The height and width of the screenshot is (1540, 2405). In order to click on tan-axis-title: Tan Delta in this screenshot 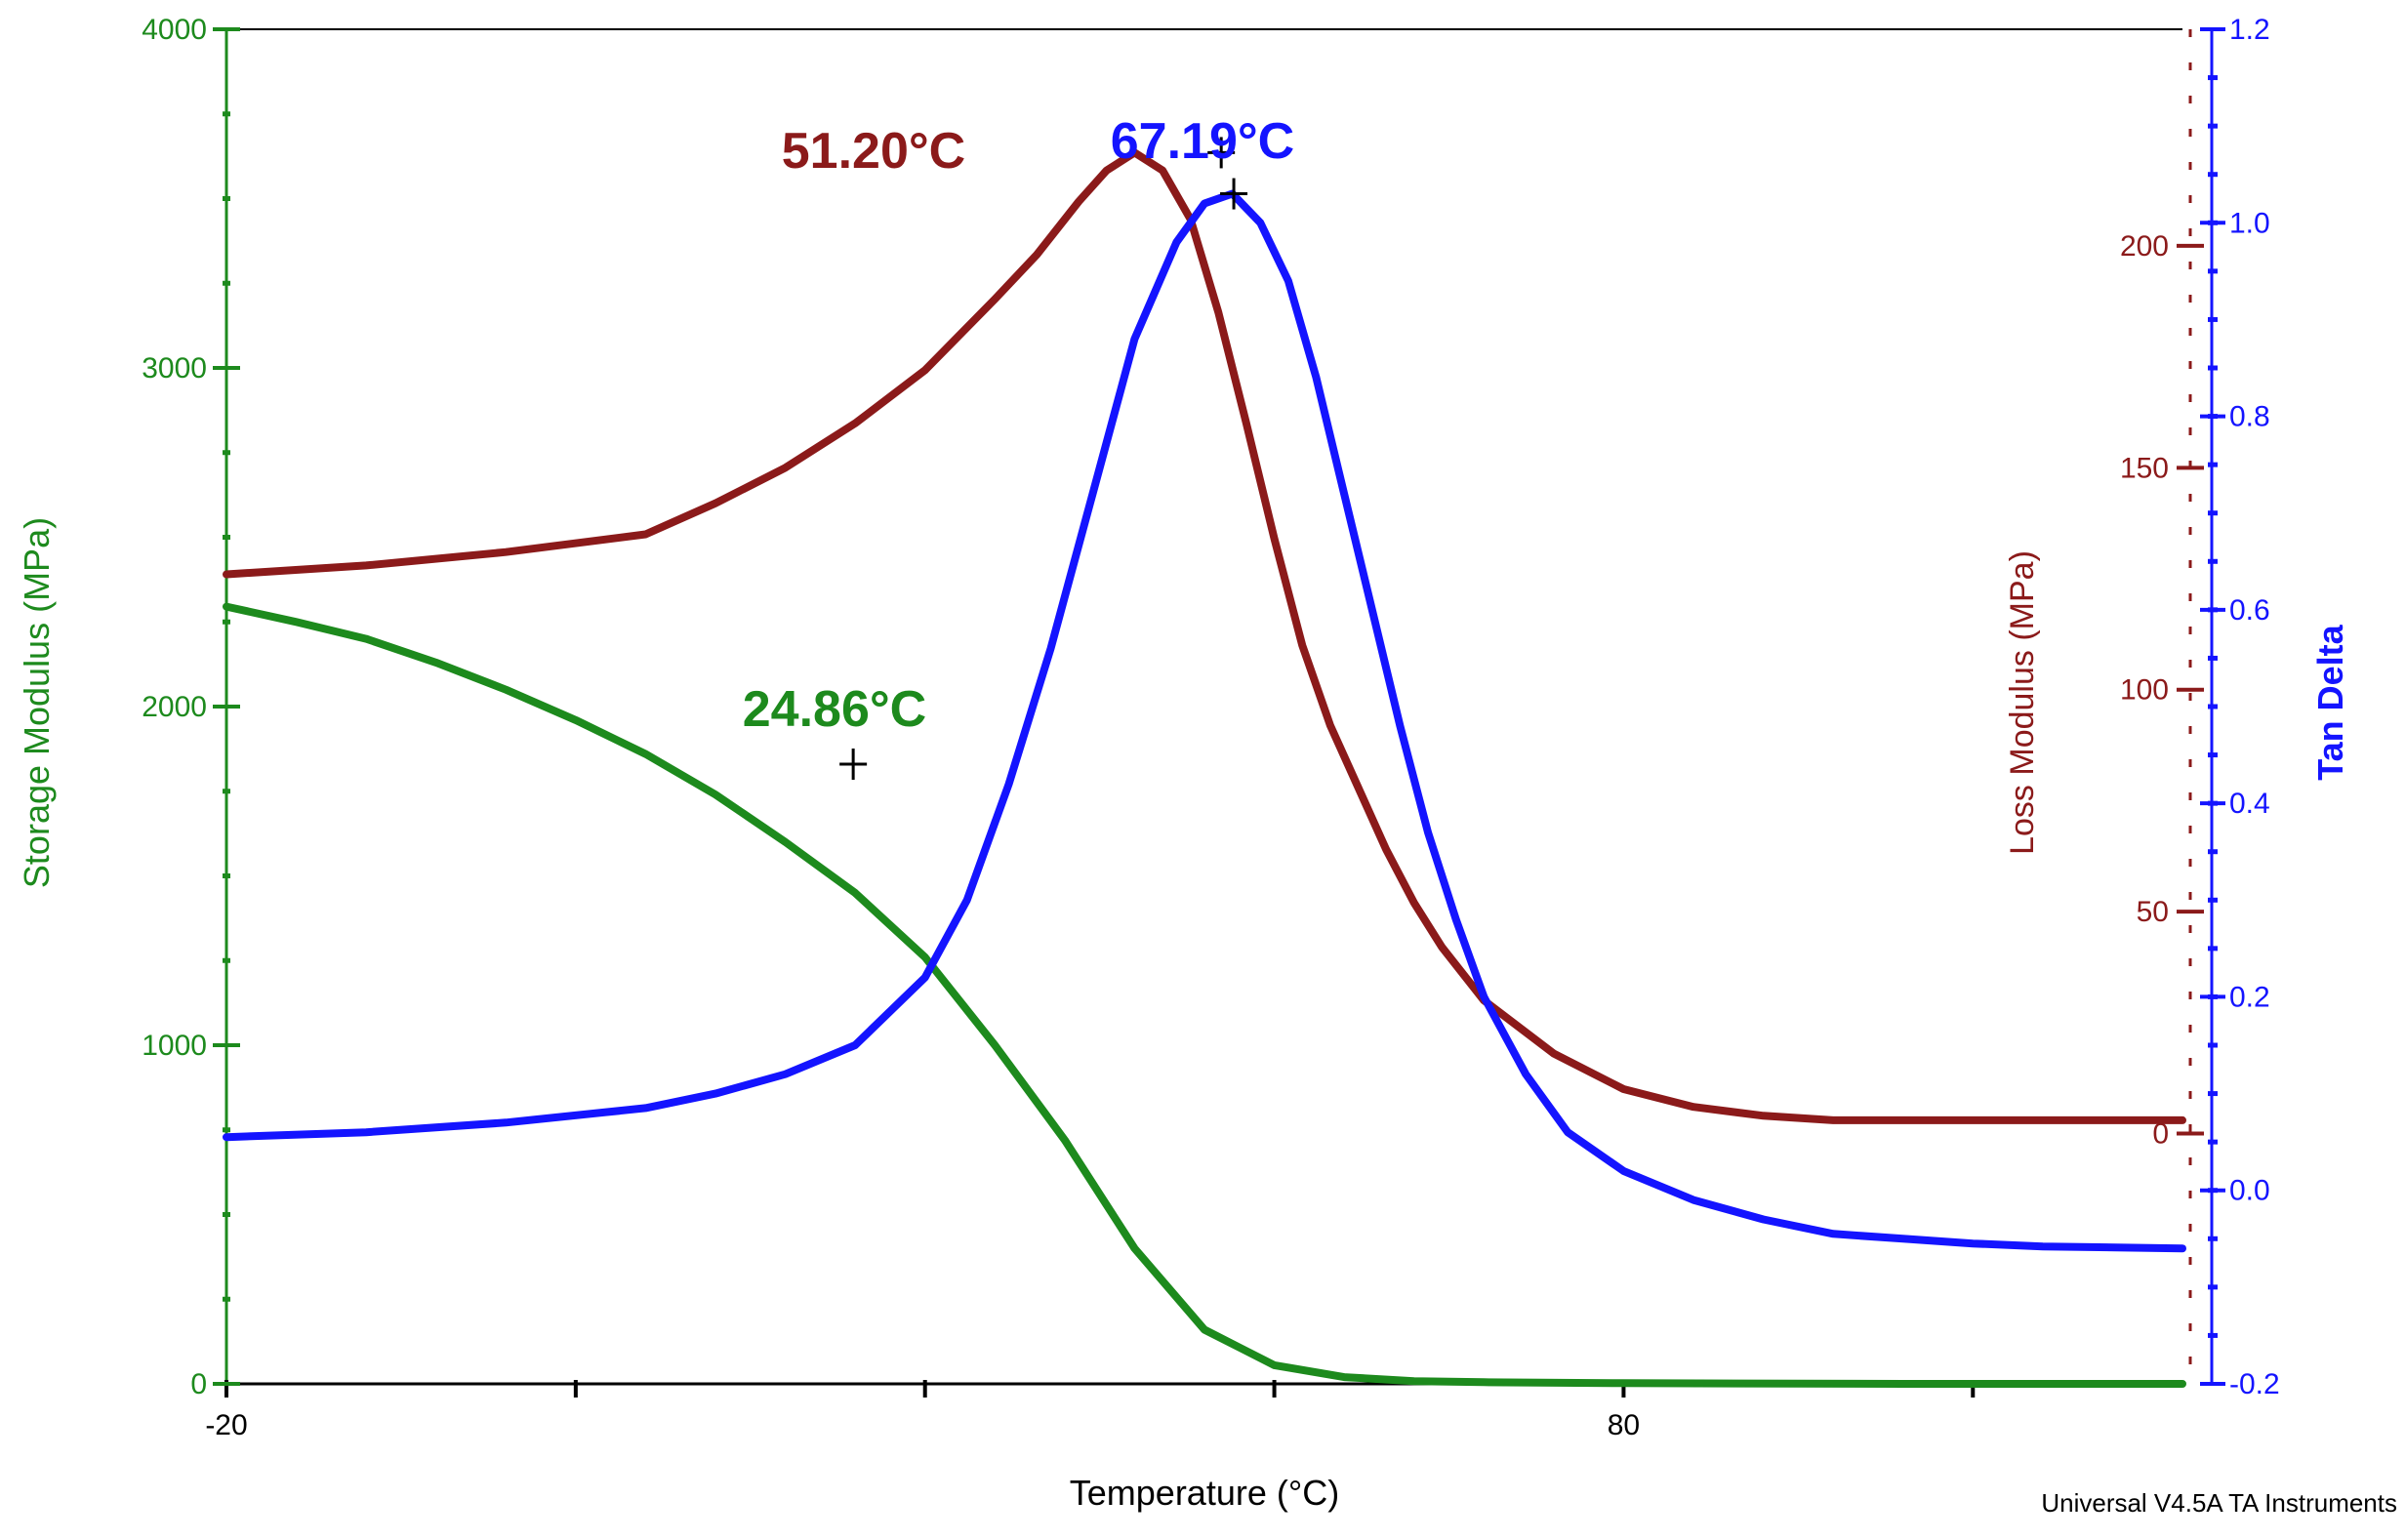, I will do `click(2330, 702)`.